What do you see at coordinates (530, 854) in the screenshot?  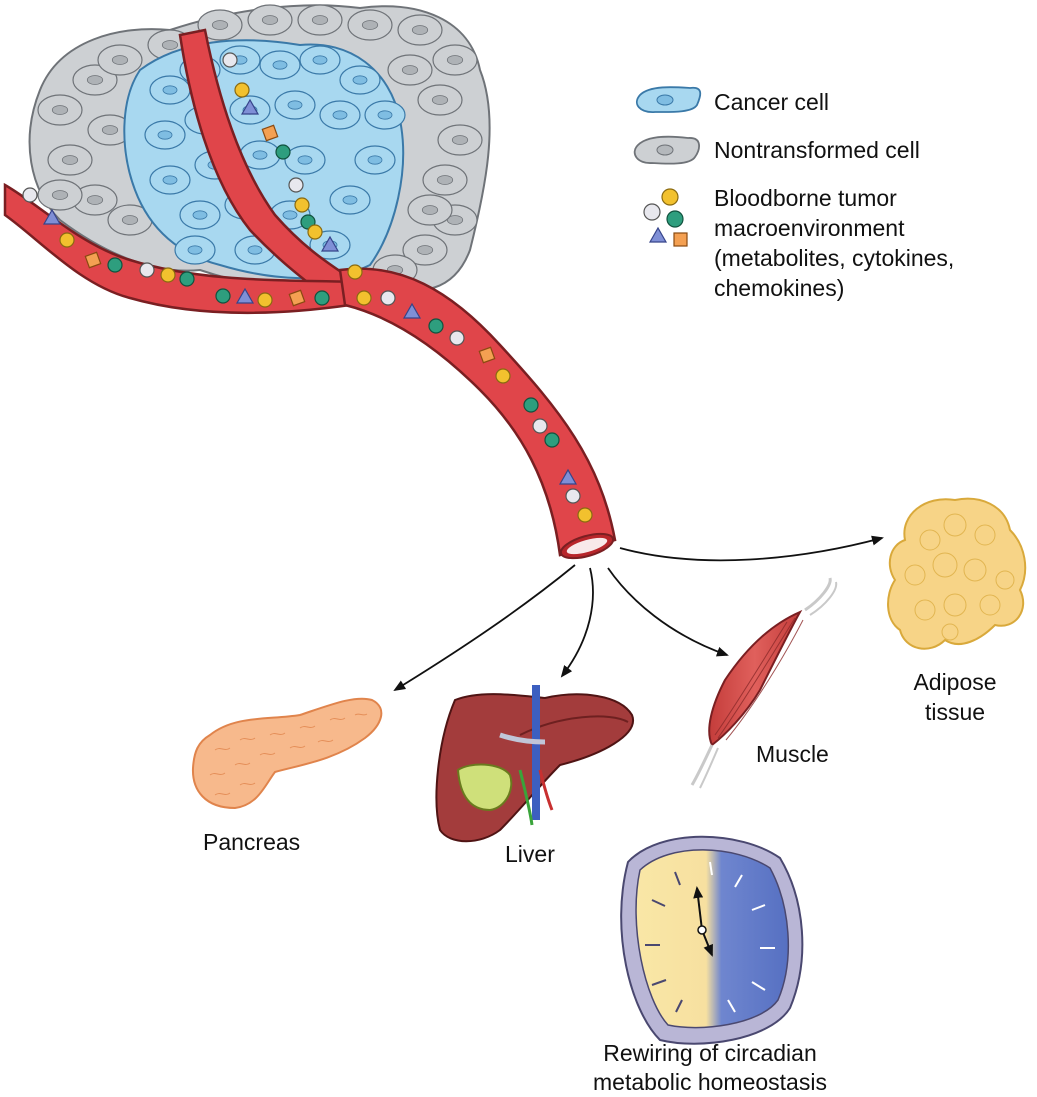 I see `liver-label: Liver` at bounding box center [530, 854].